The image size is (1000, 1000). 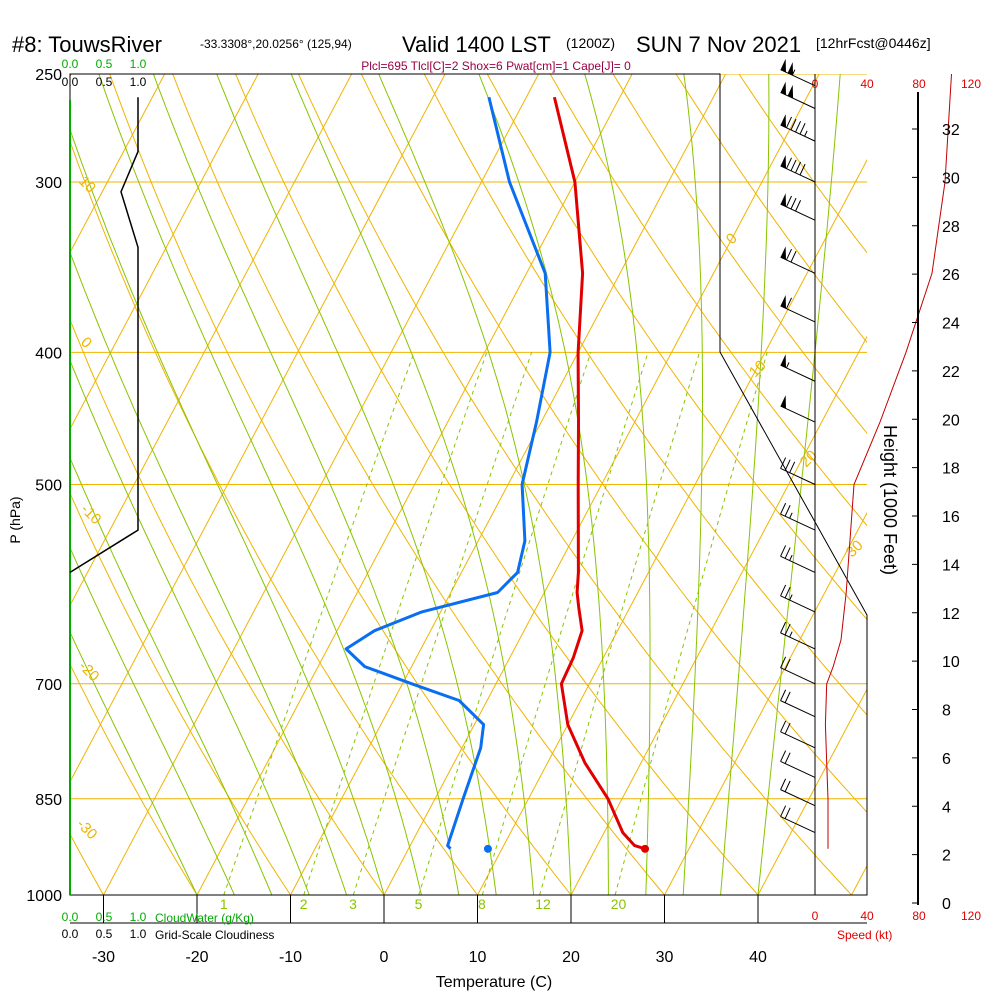 I want to click on adiabat-label: 0, so click(x=86, y=343).